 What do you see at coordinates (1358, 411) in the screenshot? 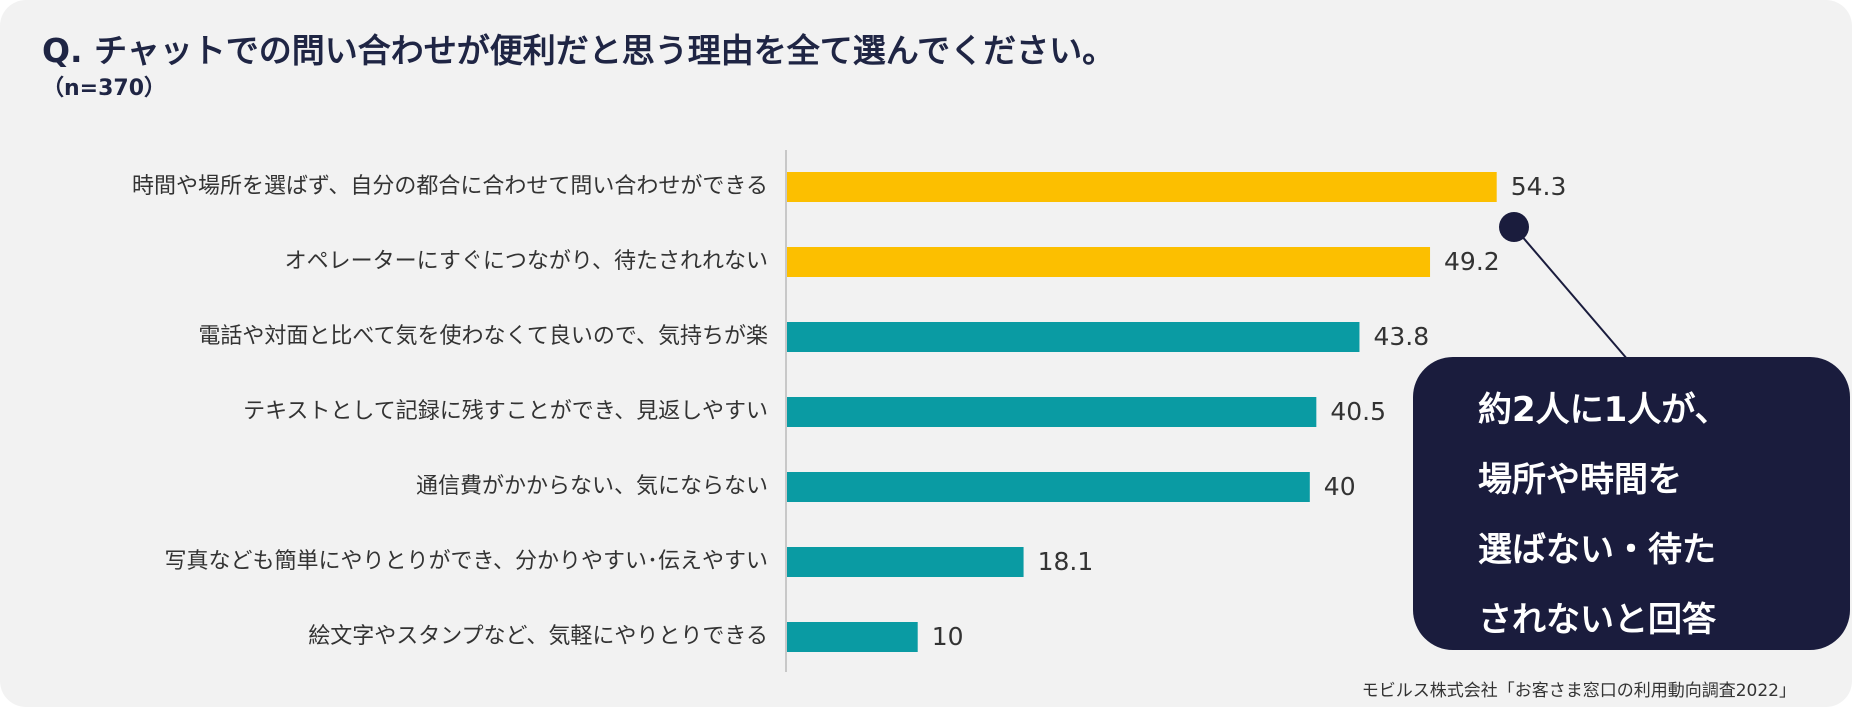
I see `value-label-4: 40.5` at bounding box center [1358, 411].